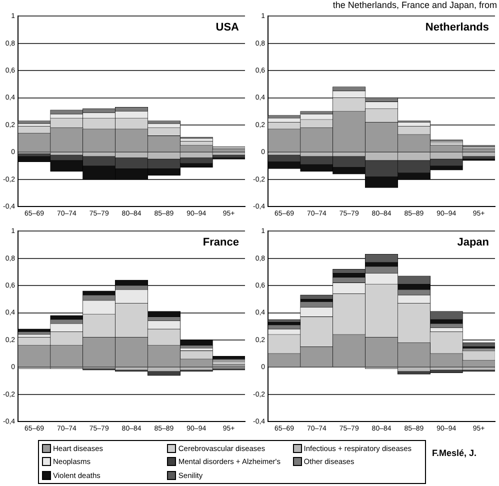 The image size is (499, 486). I want to click on text: Netherlands, so click(457, 28).